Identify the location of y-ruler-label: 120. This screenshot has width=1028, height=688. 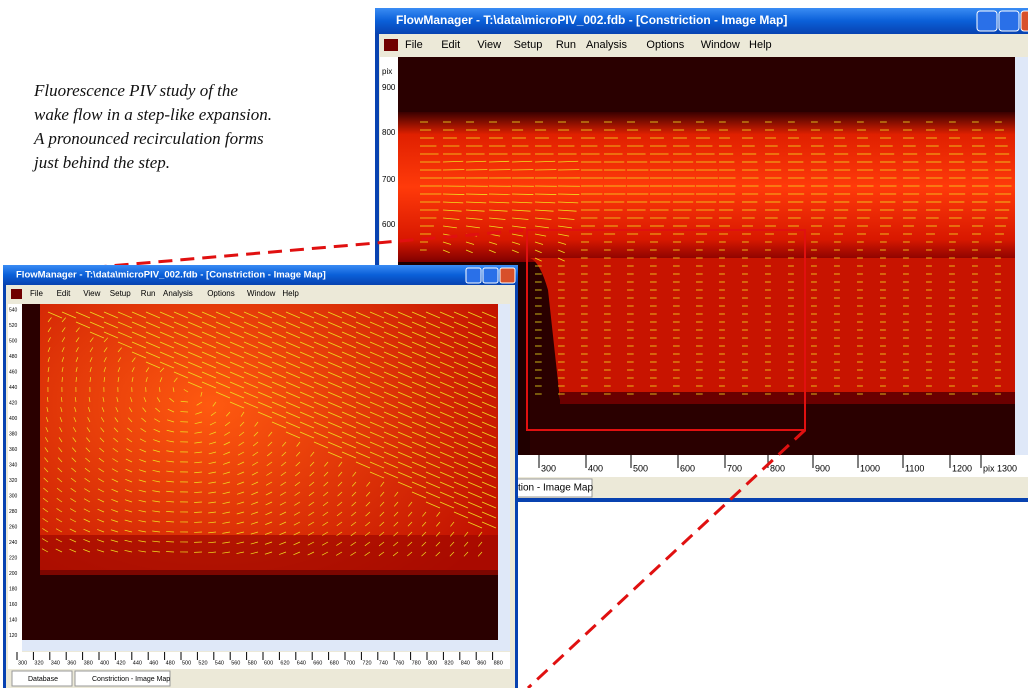
(13, 636).